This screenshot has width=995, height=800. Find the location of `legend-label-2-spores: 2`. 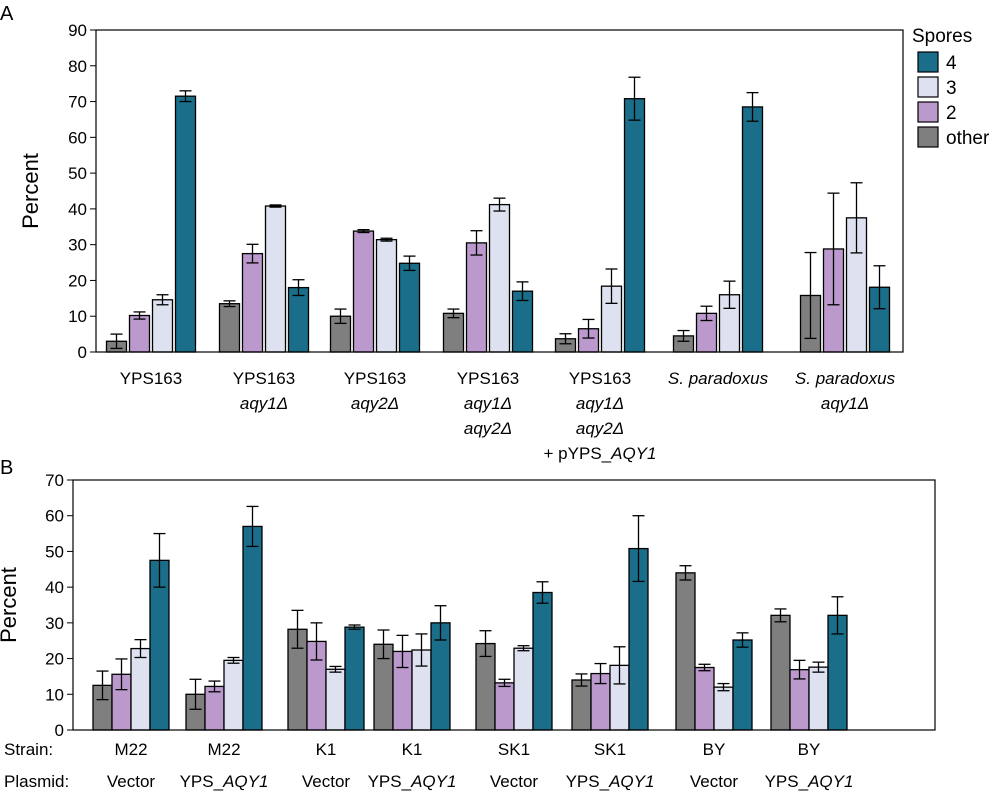

legend-label-2-spores: 2 is located at coordinates (951, 113).